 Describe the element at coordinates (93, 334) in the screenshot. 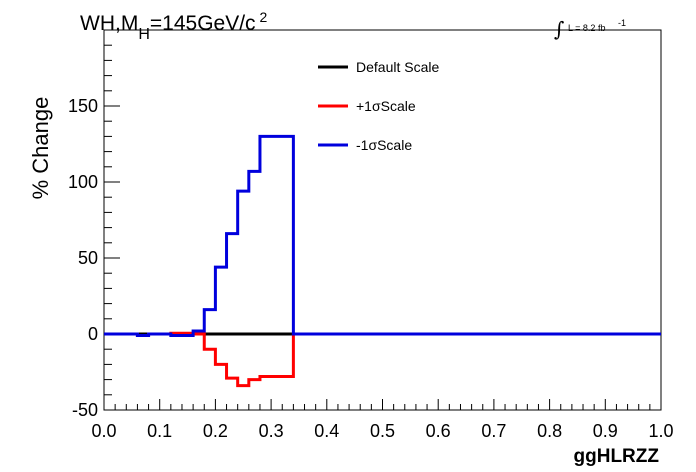

I see `y-tick-label: 0` at that location.